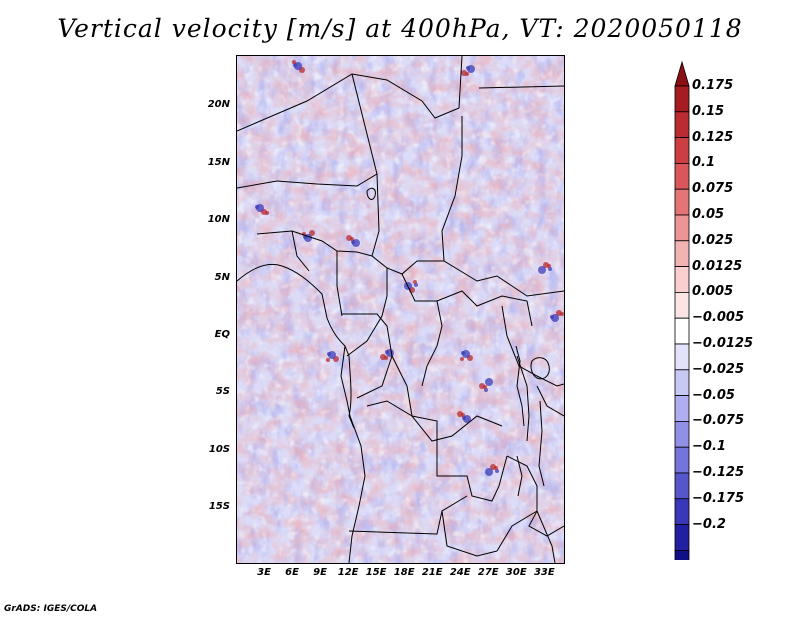 The height and width of the screenshot is (618, 800). I want to click on colorbar-top-arrow, so click(682, 73).